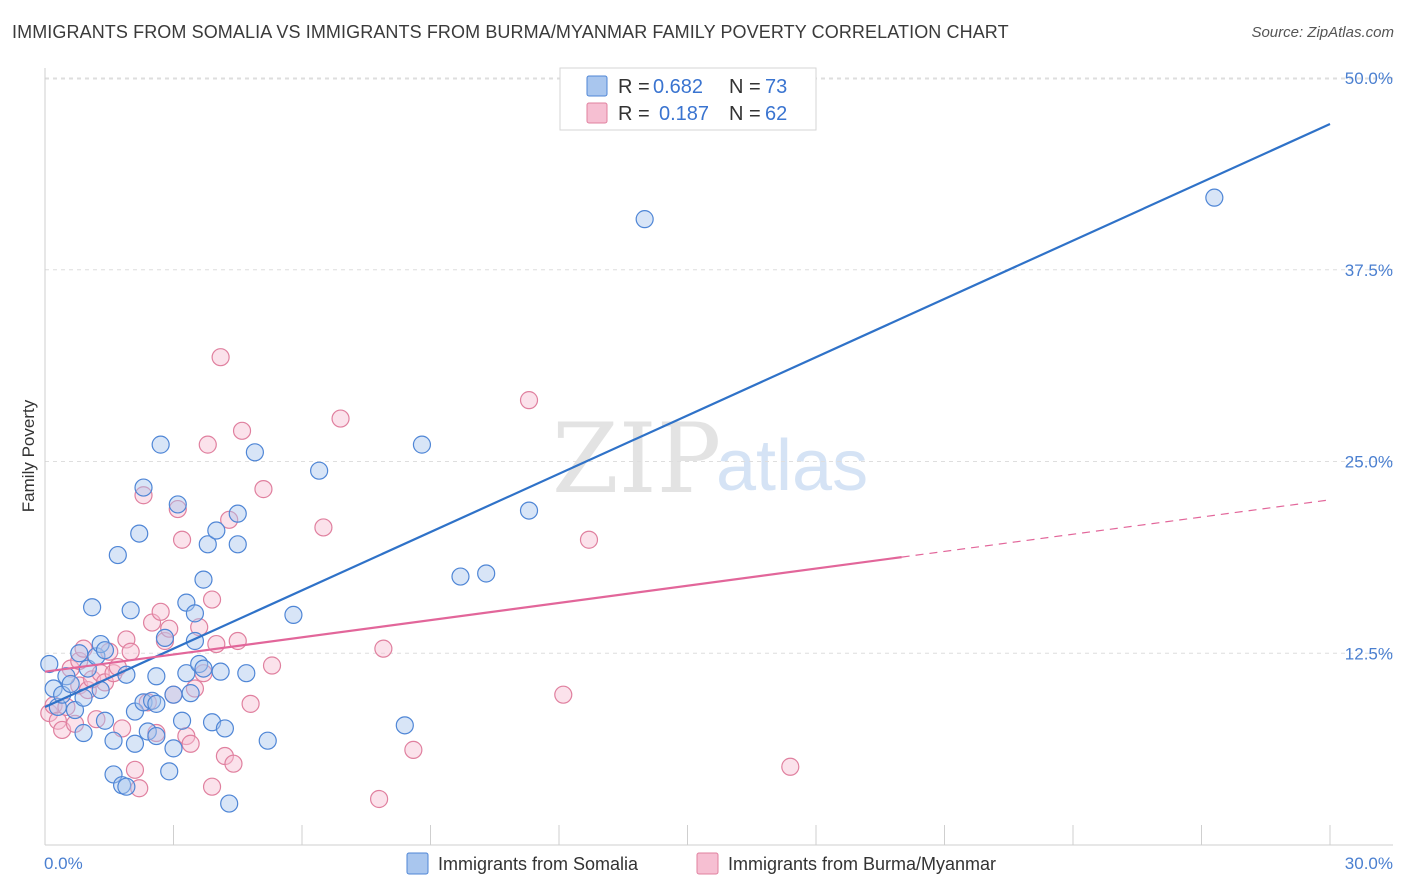  I want to click on y-tick-label-1: 25.0%, so click(1369, 462).